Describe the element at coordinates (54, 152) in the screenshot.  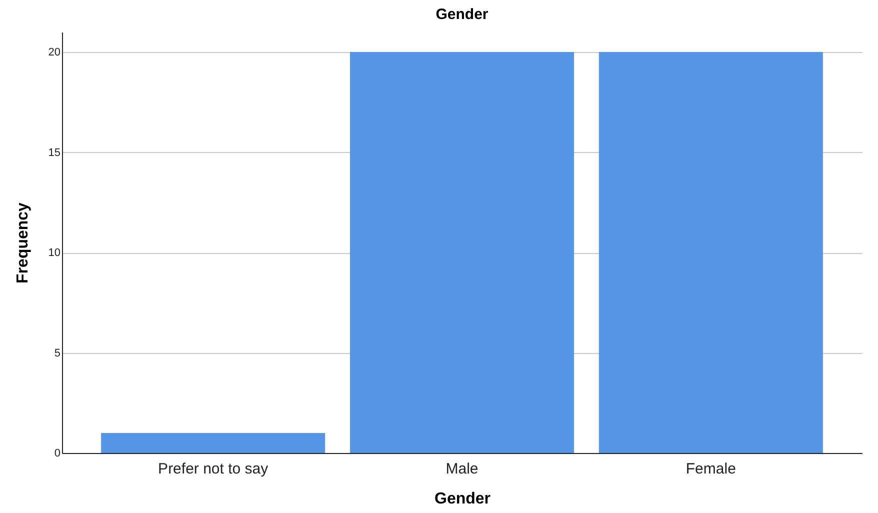
I see `y-tick-label: 15` at that location.